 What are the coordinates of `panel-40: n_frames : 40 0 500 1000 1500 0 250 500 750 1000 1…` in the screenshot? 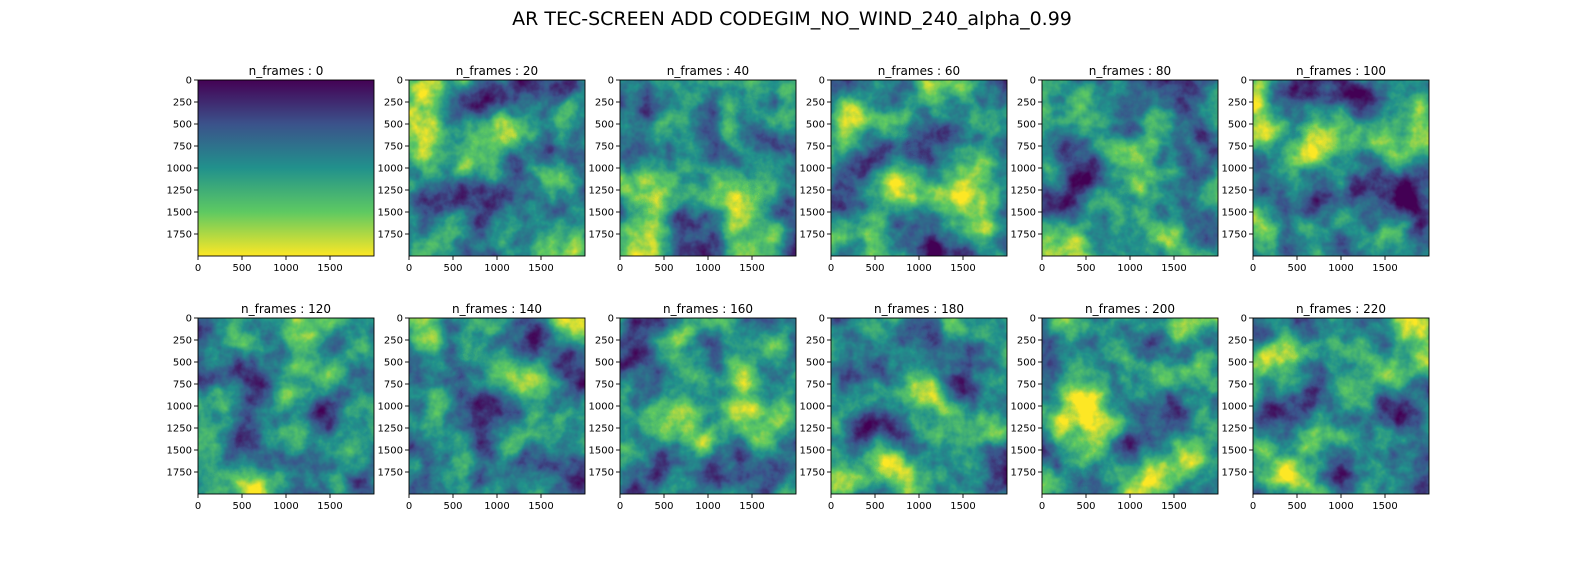 It's located at (693, 169).